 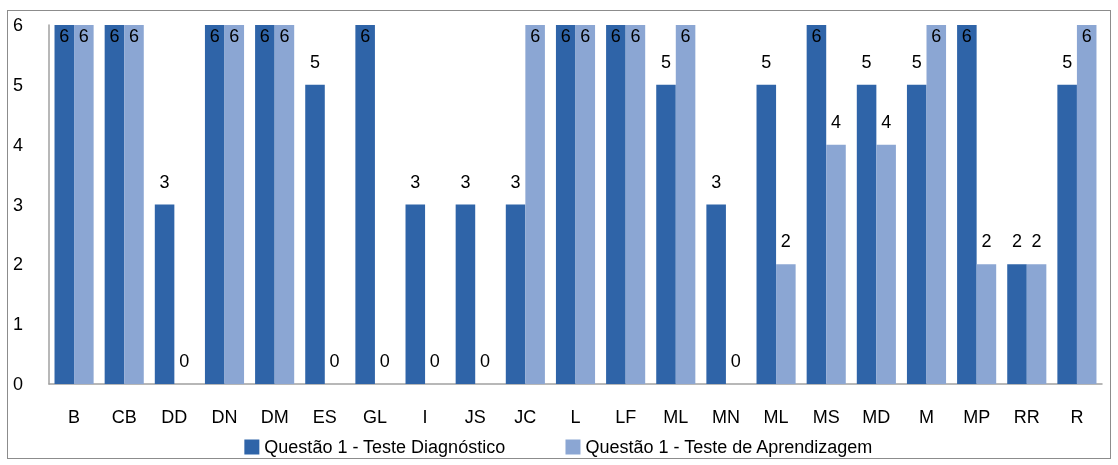 I want to click on x-tick-label: MS, so click(x=826, y=417).